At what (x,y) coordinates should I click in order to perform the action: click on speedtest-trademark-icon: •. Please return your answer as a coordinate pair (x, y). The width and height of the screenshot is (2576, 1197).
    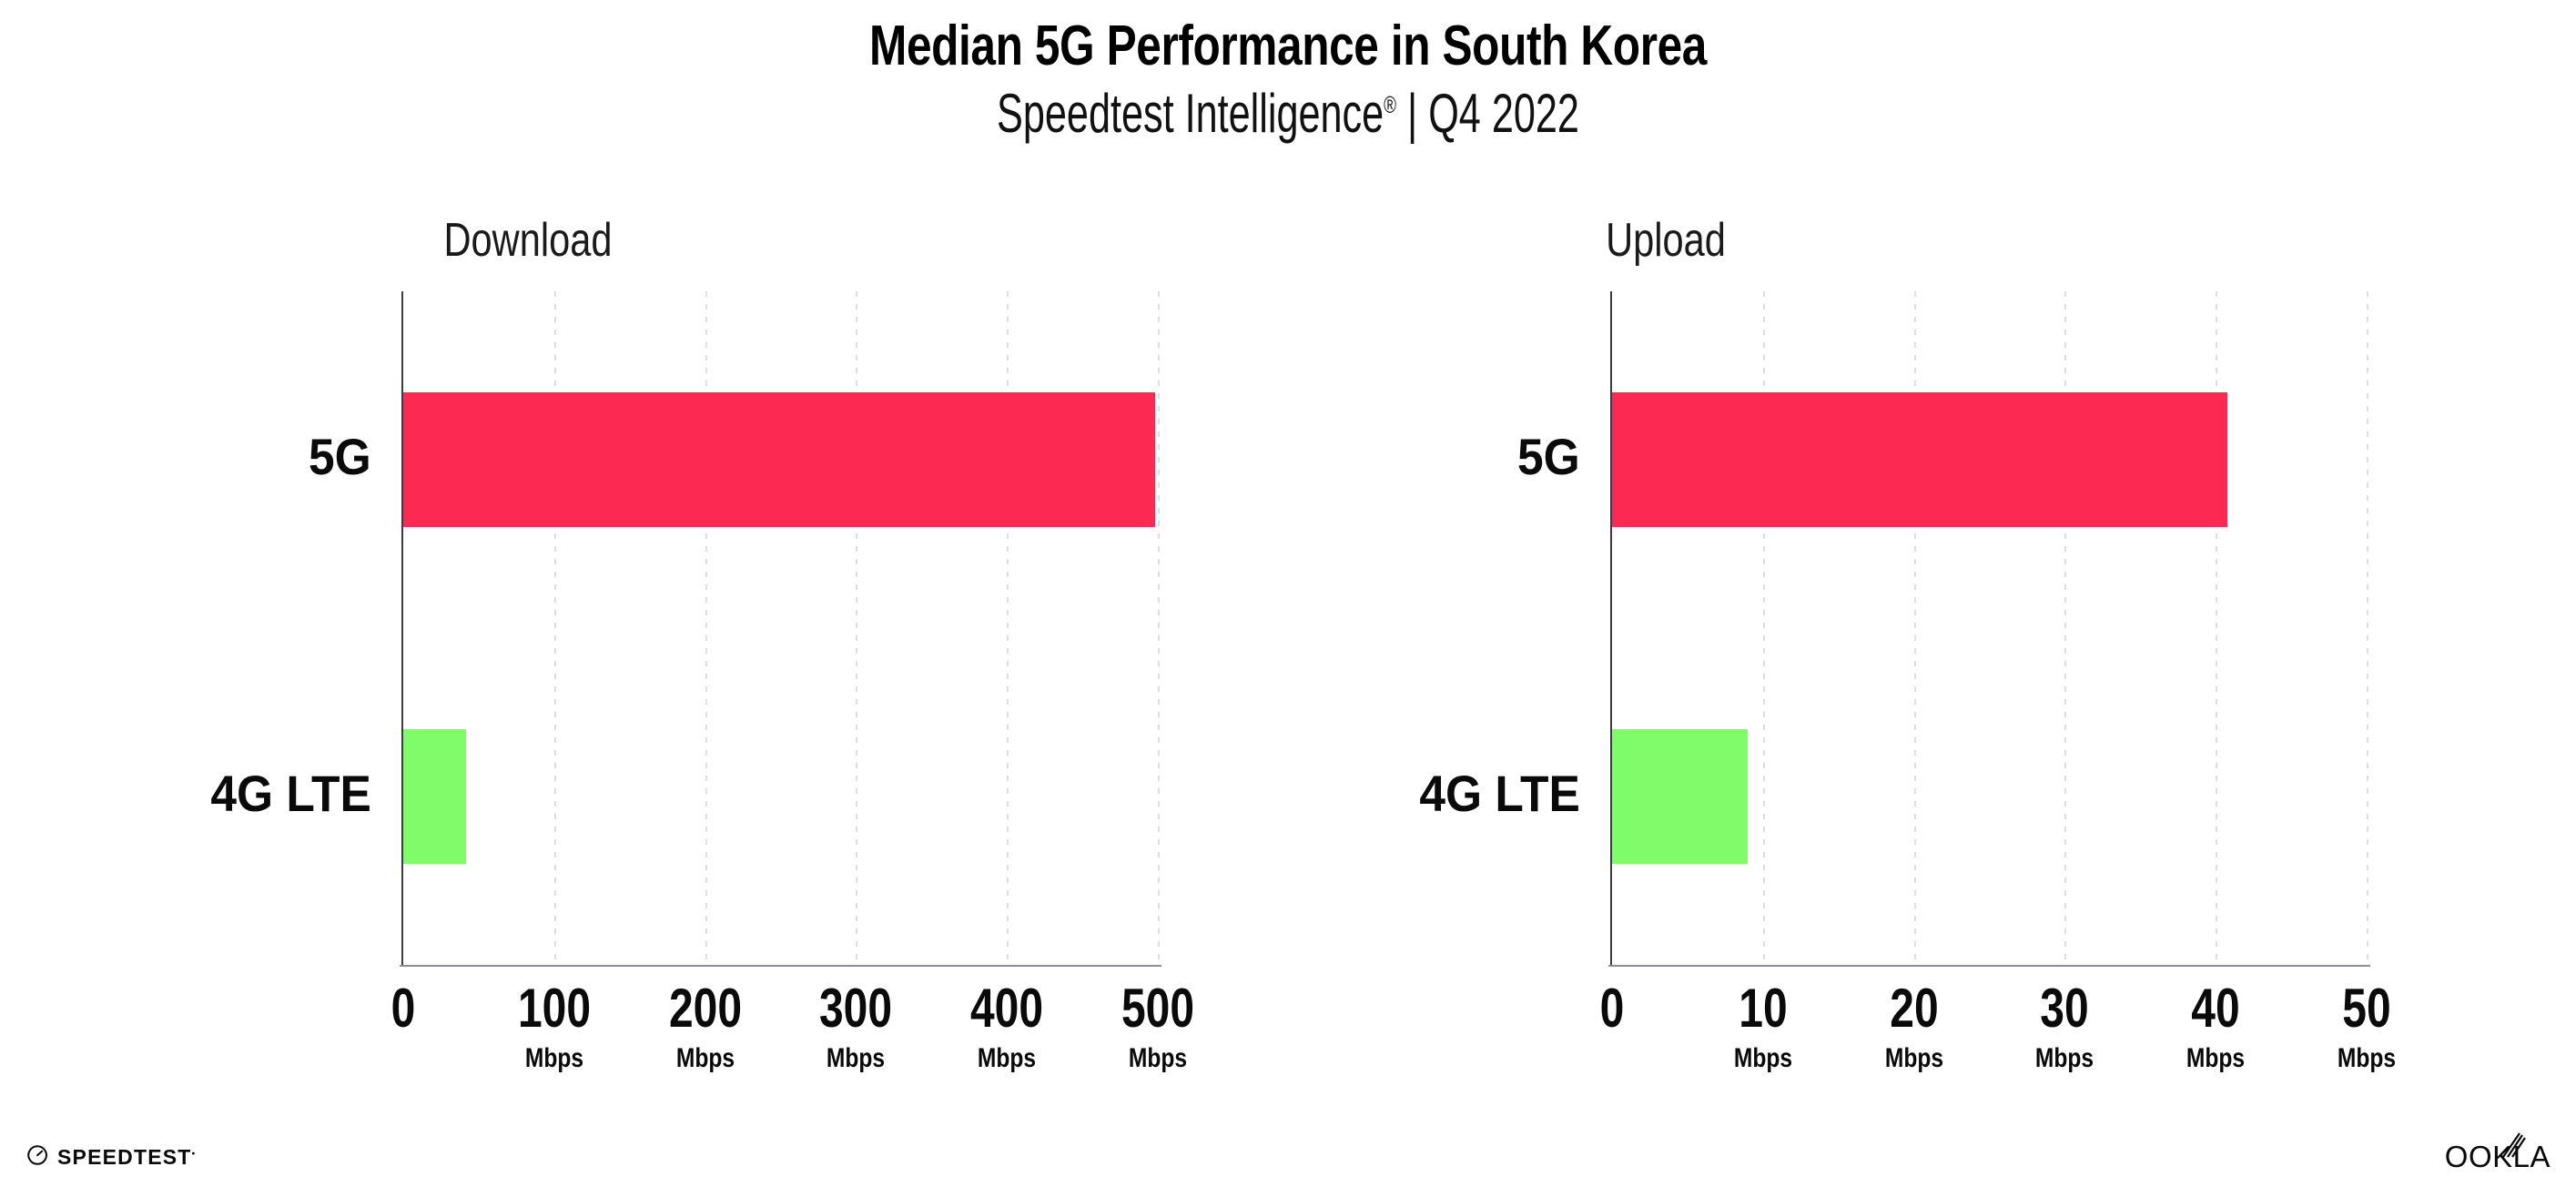
    Looking at the image, I should click on (193, 1154).